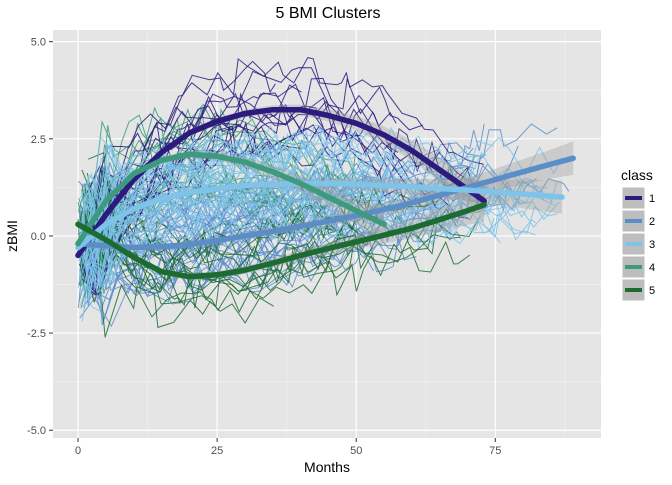 Image resolution: width=672 pixels, height=485 pixels. I want to click on chart-title: 5 BMI Clusters, so click(328, 13).